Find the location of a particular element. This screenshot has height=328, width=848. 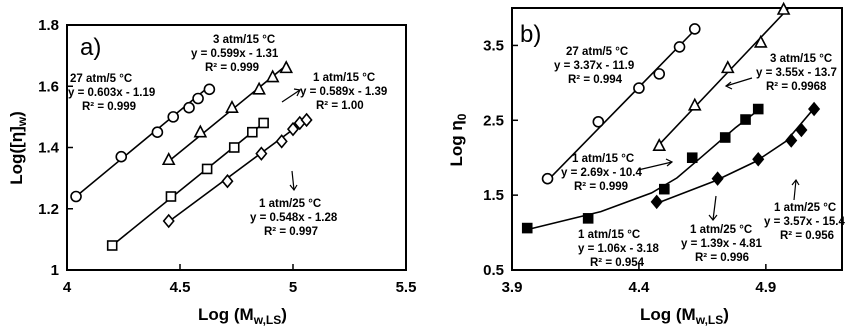

y-tick-label: 1.8 is located at coordinates (48, 25).